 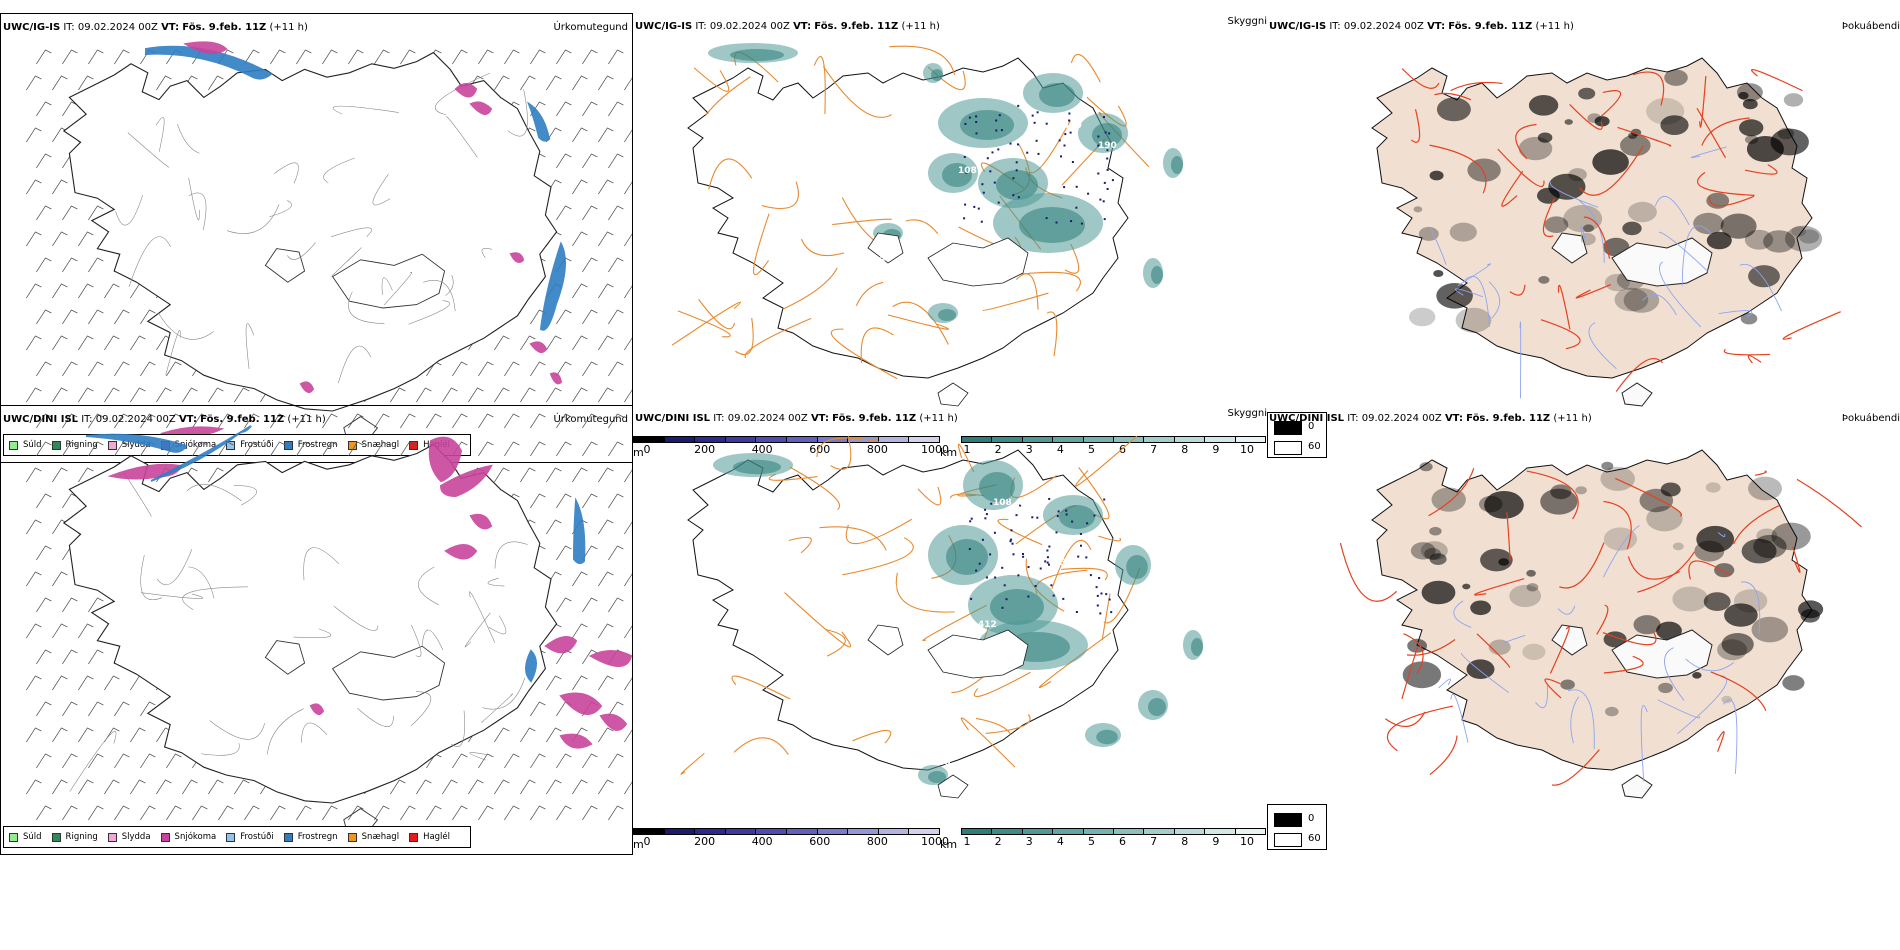 I want to click on model-name: UWC/IG-IS, so click(x=664, y=26).